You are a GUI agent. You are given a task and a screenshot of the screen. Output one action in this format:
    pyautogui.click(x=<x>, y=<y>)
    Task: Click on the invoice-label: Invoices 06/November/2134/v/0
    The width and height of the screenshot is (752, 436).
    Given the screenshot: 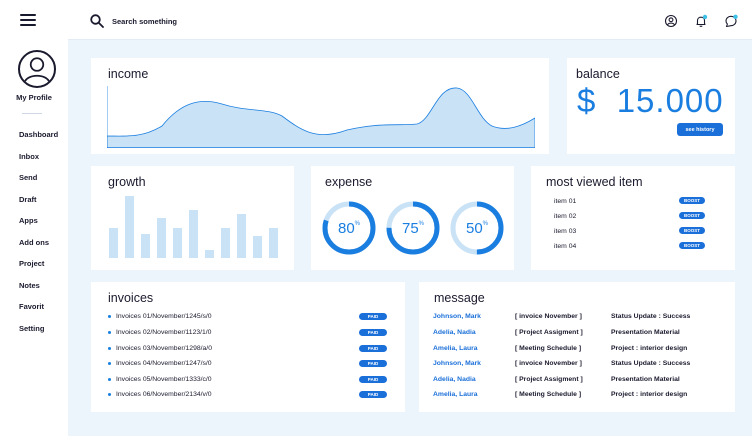 What is the action you would take?
    pyautogui.click(x=164, y=394)
    